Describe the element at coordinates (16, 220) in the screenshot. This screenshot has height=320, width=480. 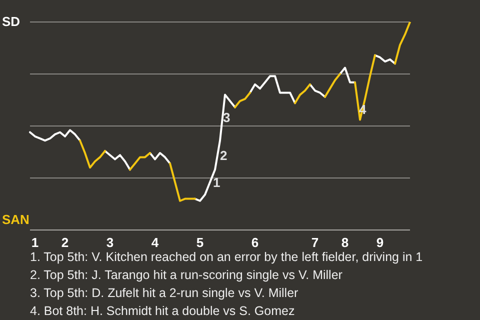
I see `text: SAN` at that location.